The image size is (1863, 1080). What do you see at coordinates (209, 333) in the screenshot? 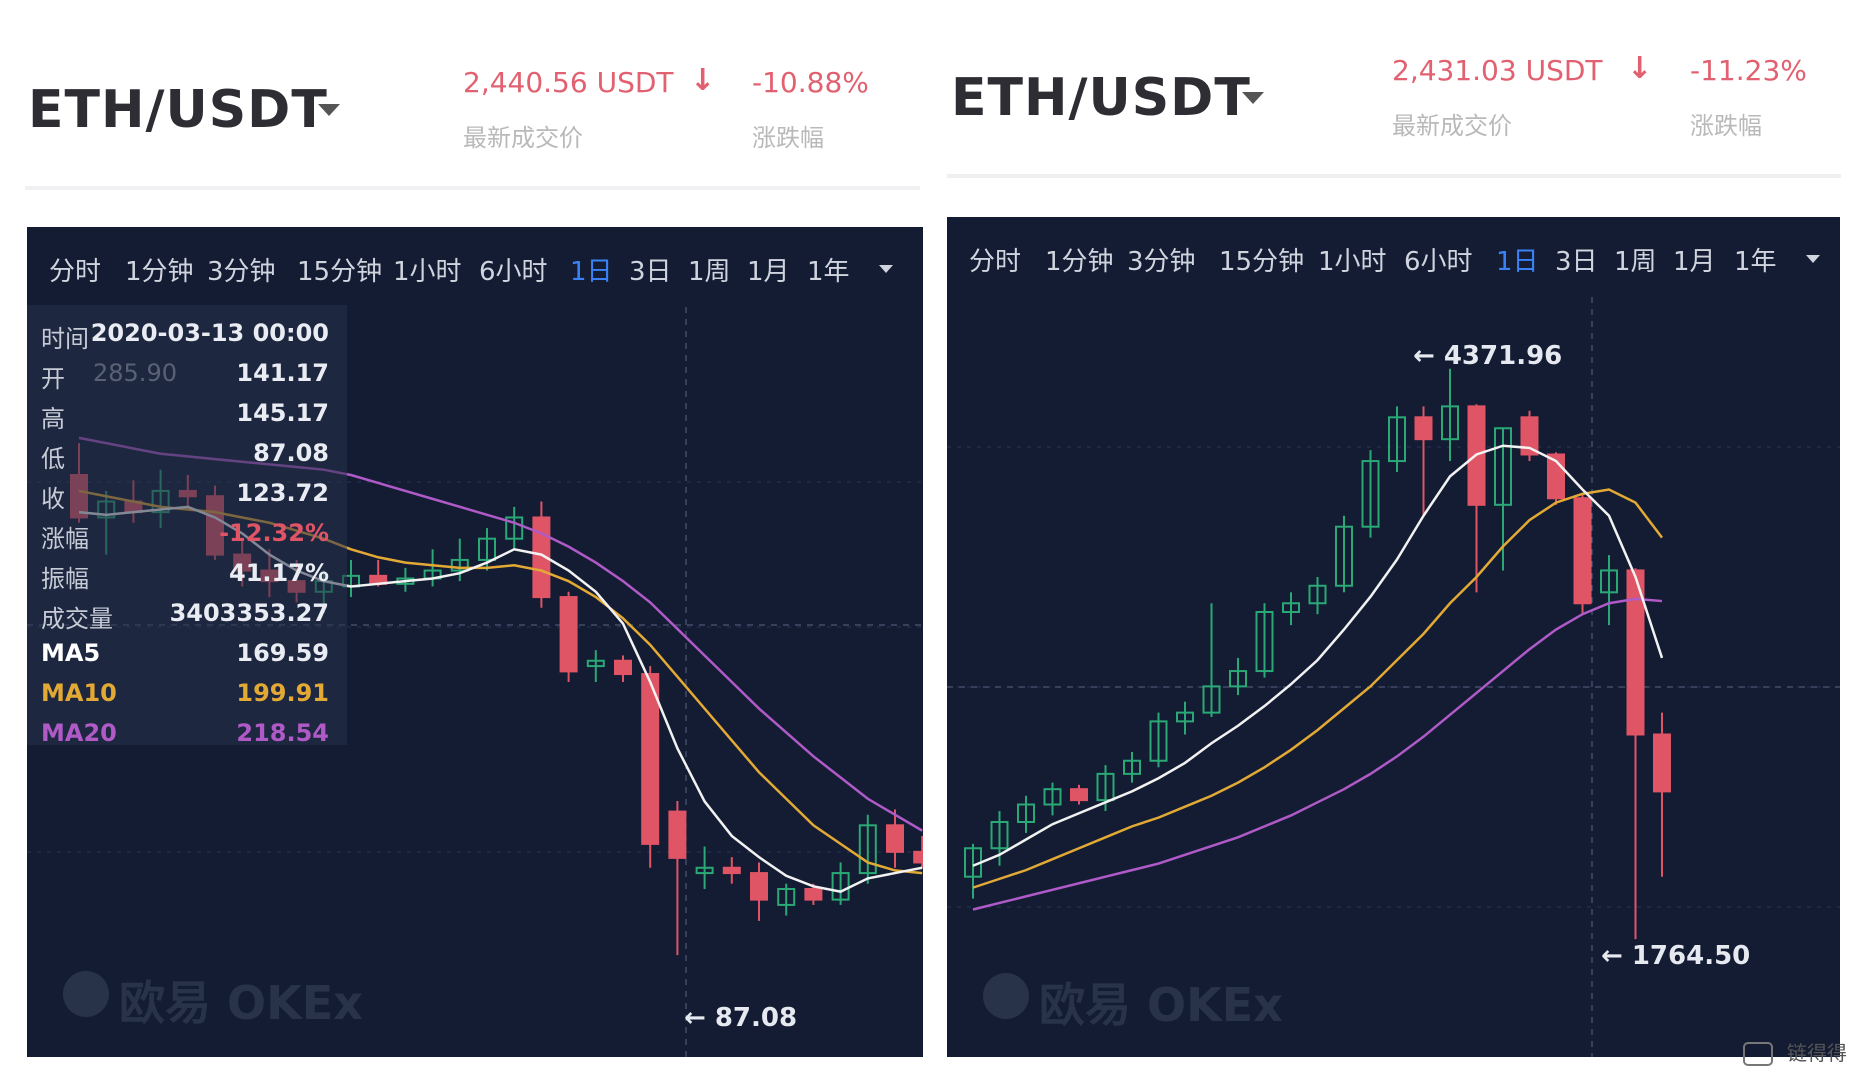
I see `info-value: 2020-03-13 00:00` at bounding box center [209, 333].